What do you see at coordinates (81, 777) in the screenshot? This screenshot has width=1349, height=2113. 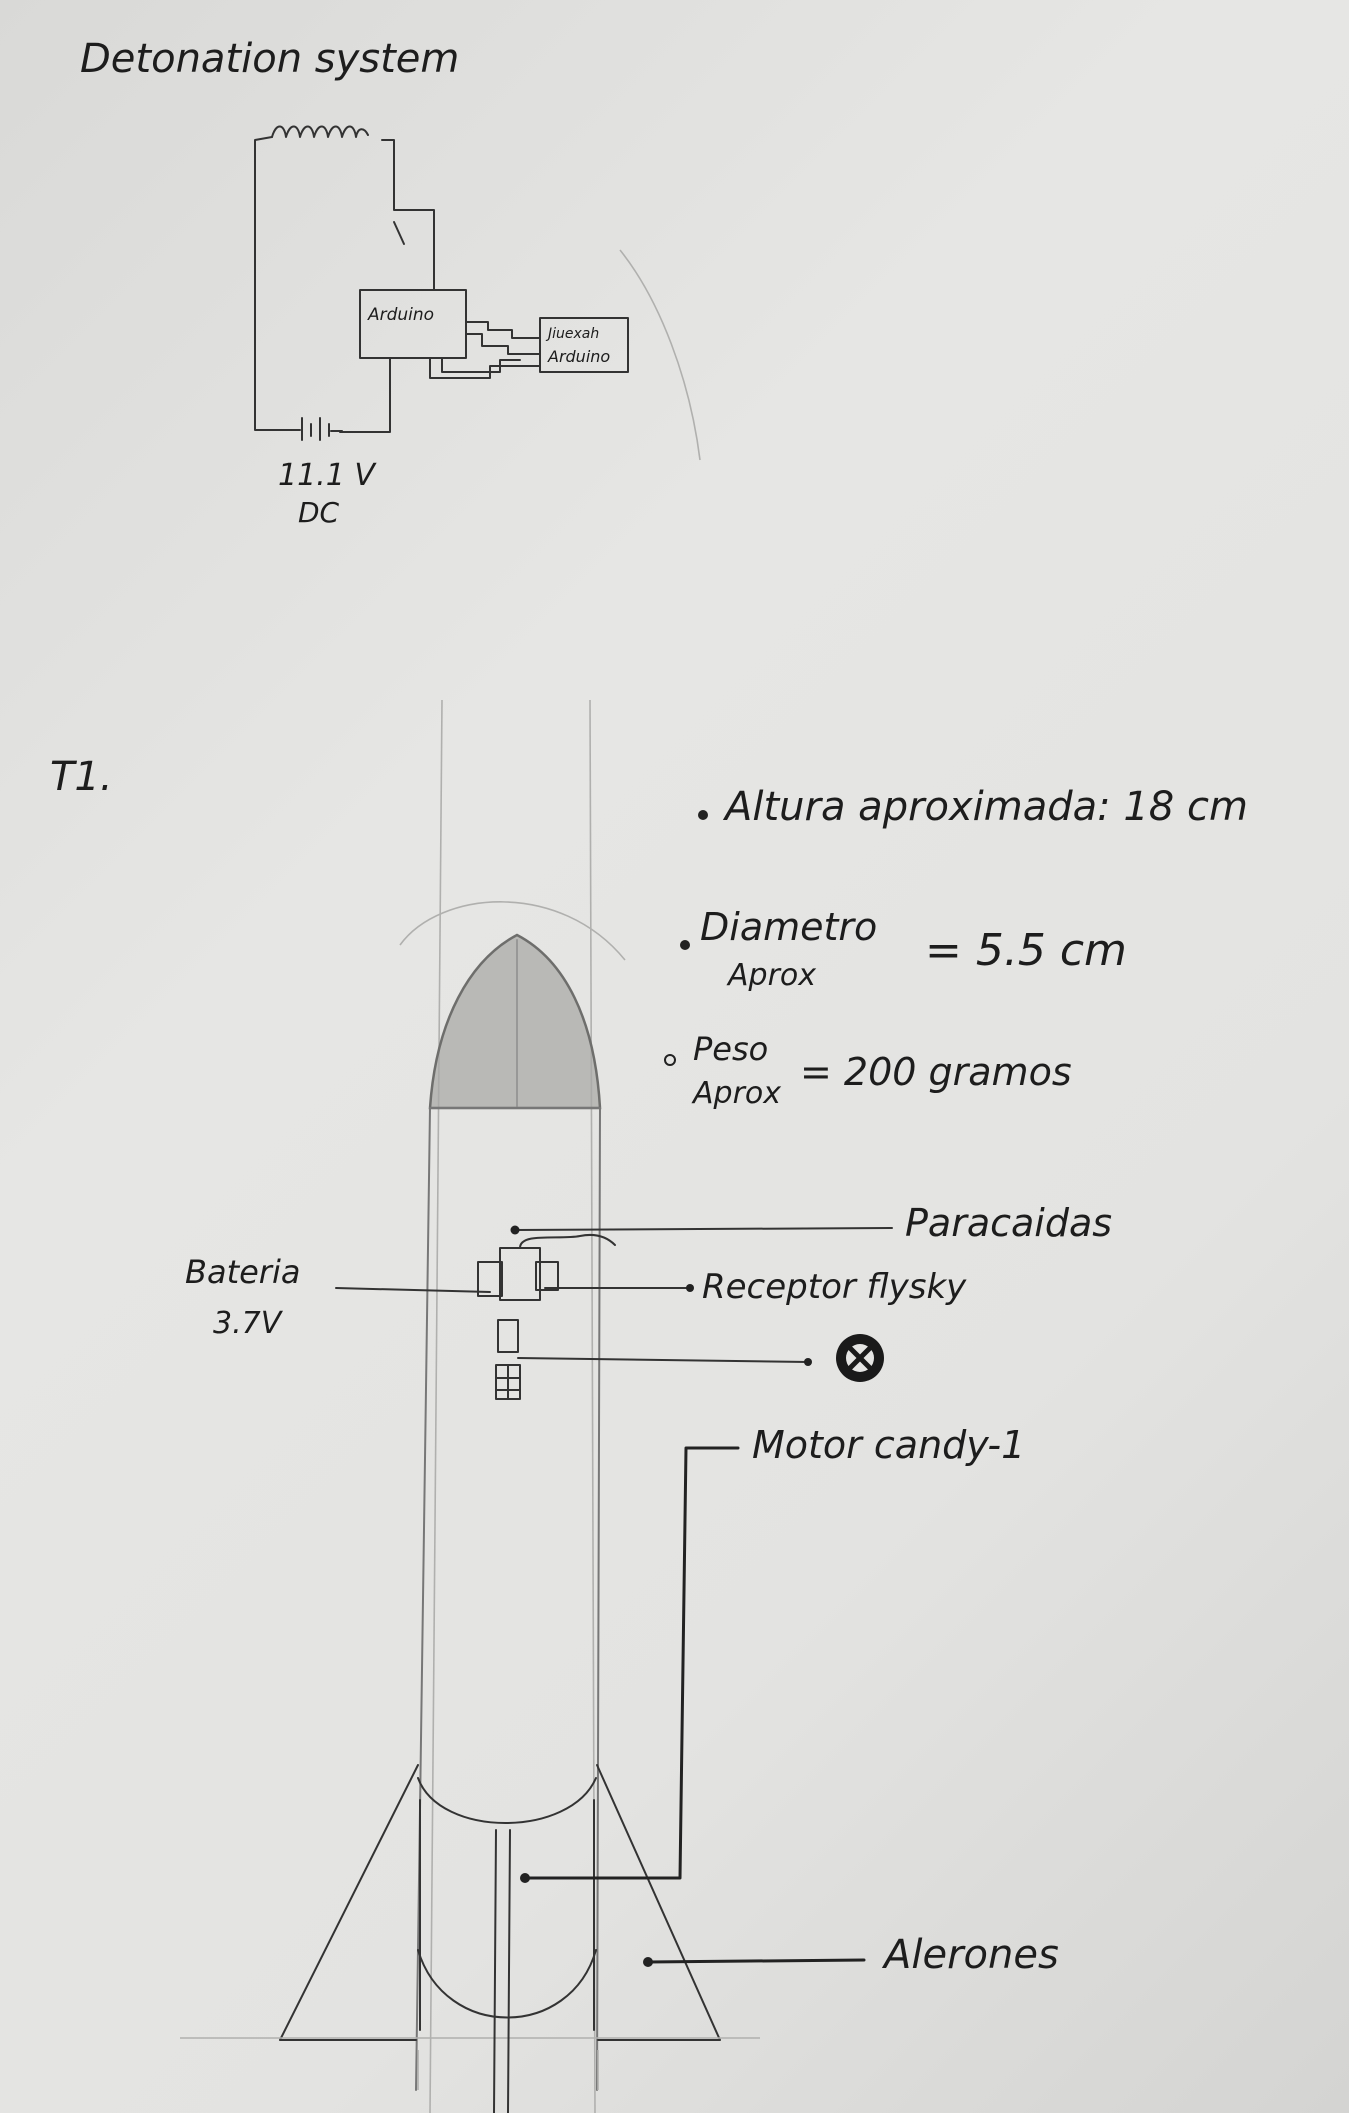 I see `rocket-heading: T1.` at bounding box center [81, 777].